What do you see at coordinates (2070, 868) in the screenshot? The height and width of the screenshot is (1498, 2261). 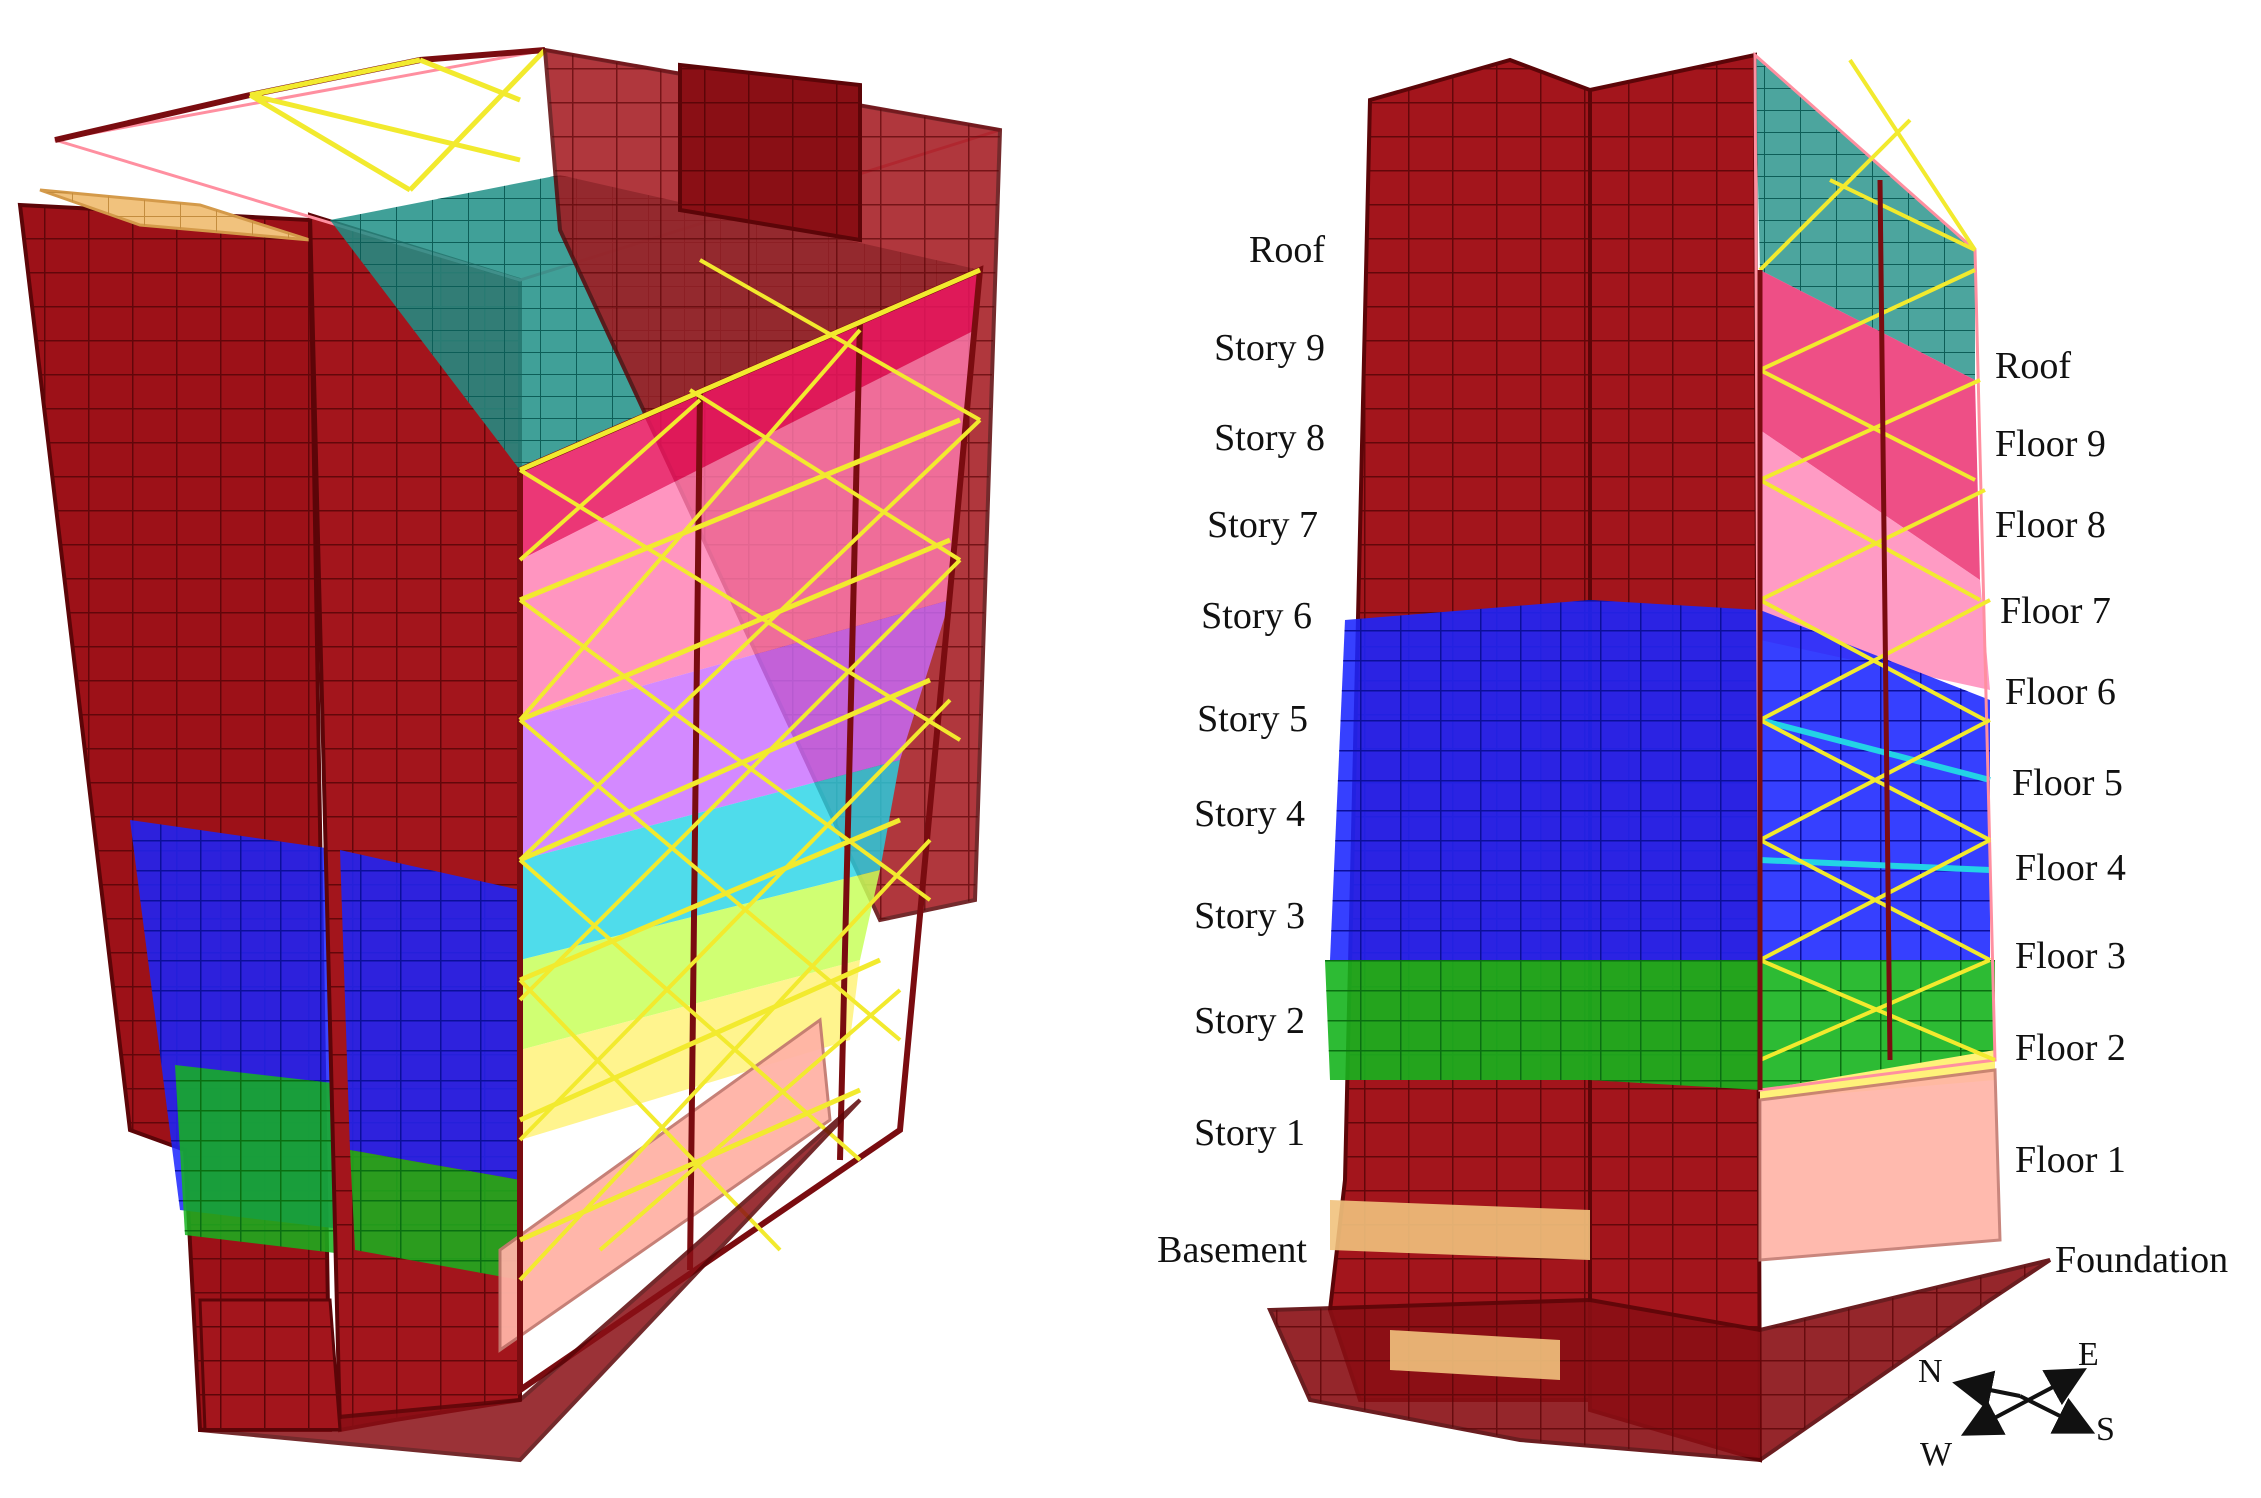 I see `floor-label: Floor 4` at bounding box center [2070, 868].